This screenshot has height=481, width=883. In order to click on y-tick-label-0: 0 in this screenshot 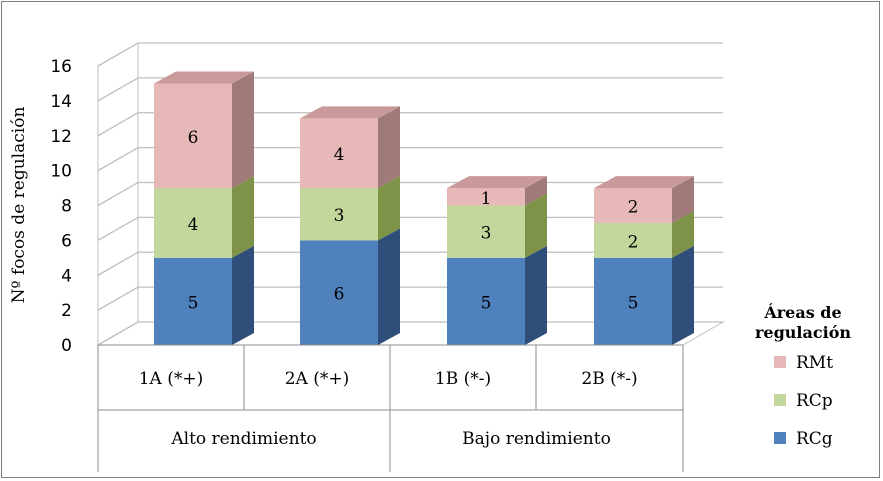, I will do `click(66, 346)`.